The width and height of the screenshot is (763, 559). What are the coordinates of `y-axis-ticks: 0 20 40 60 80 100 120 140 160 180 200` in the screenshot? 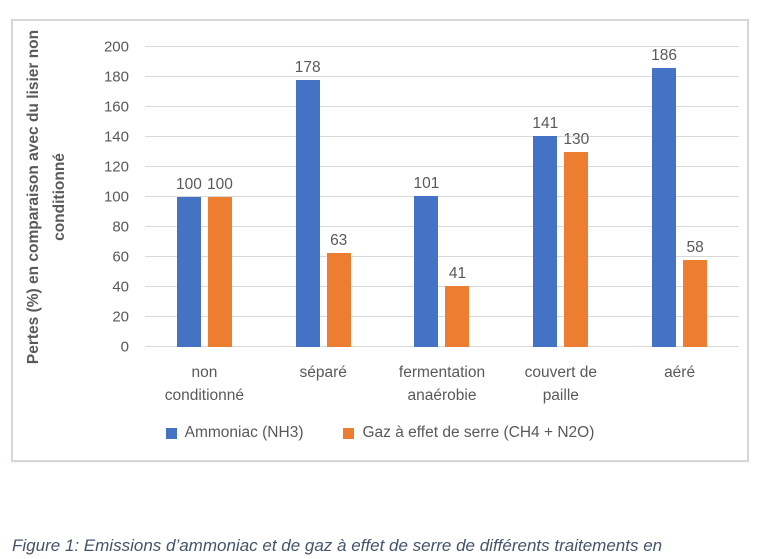 It's located at (75, 197).